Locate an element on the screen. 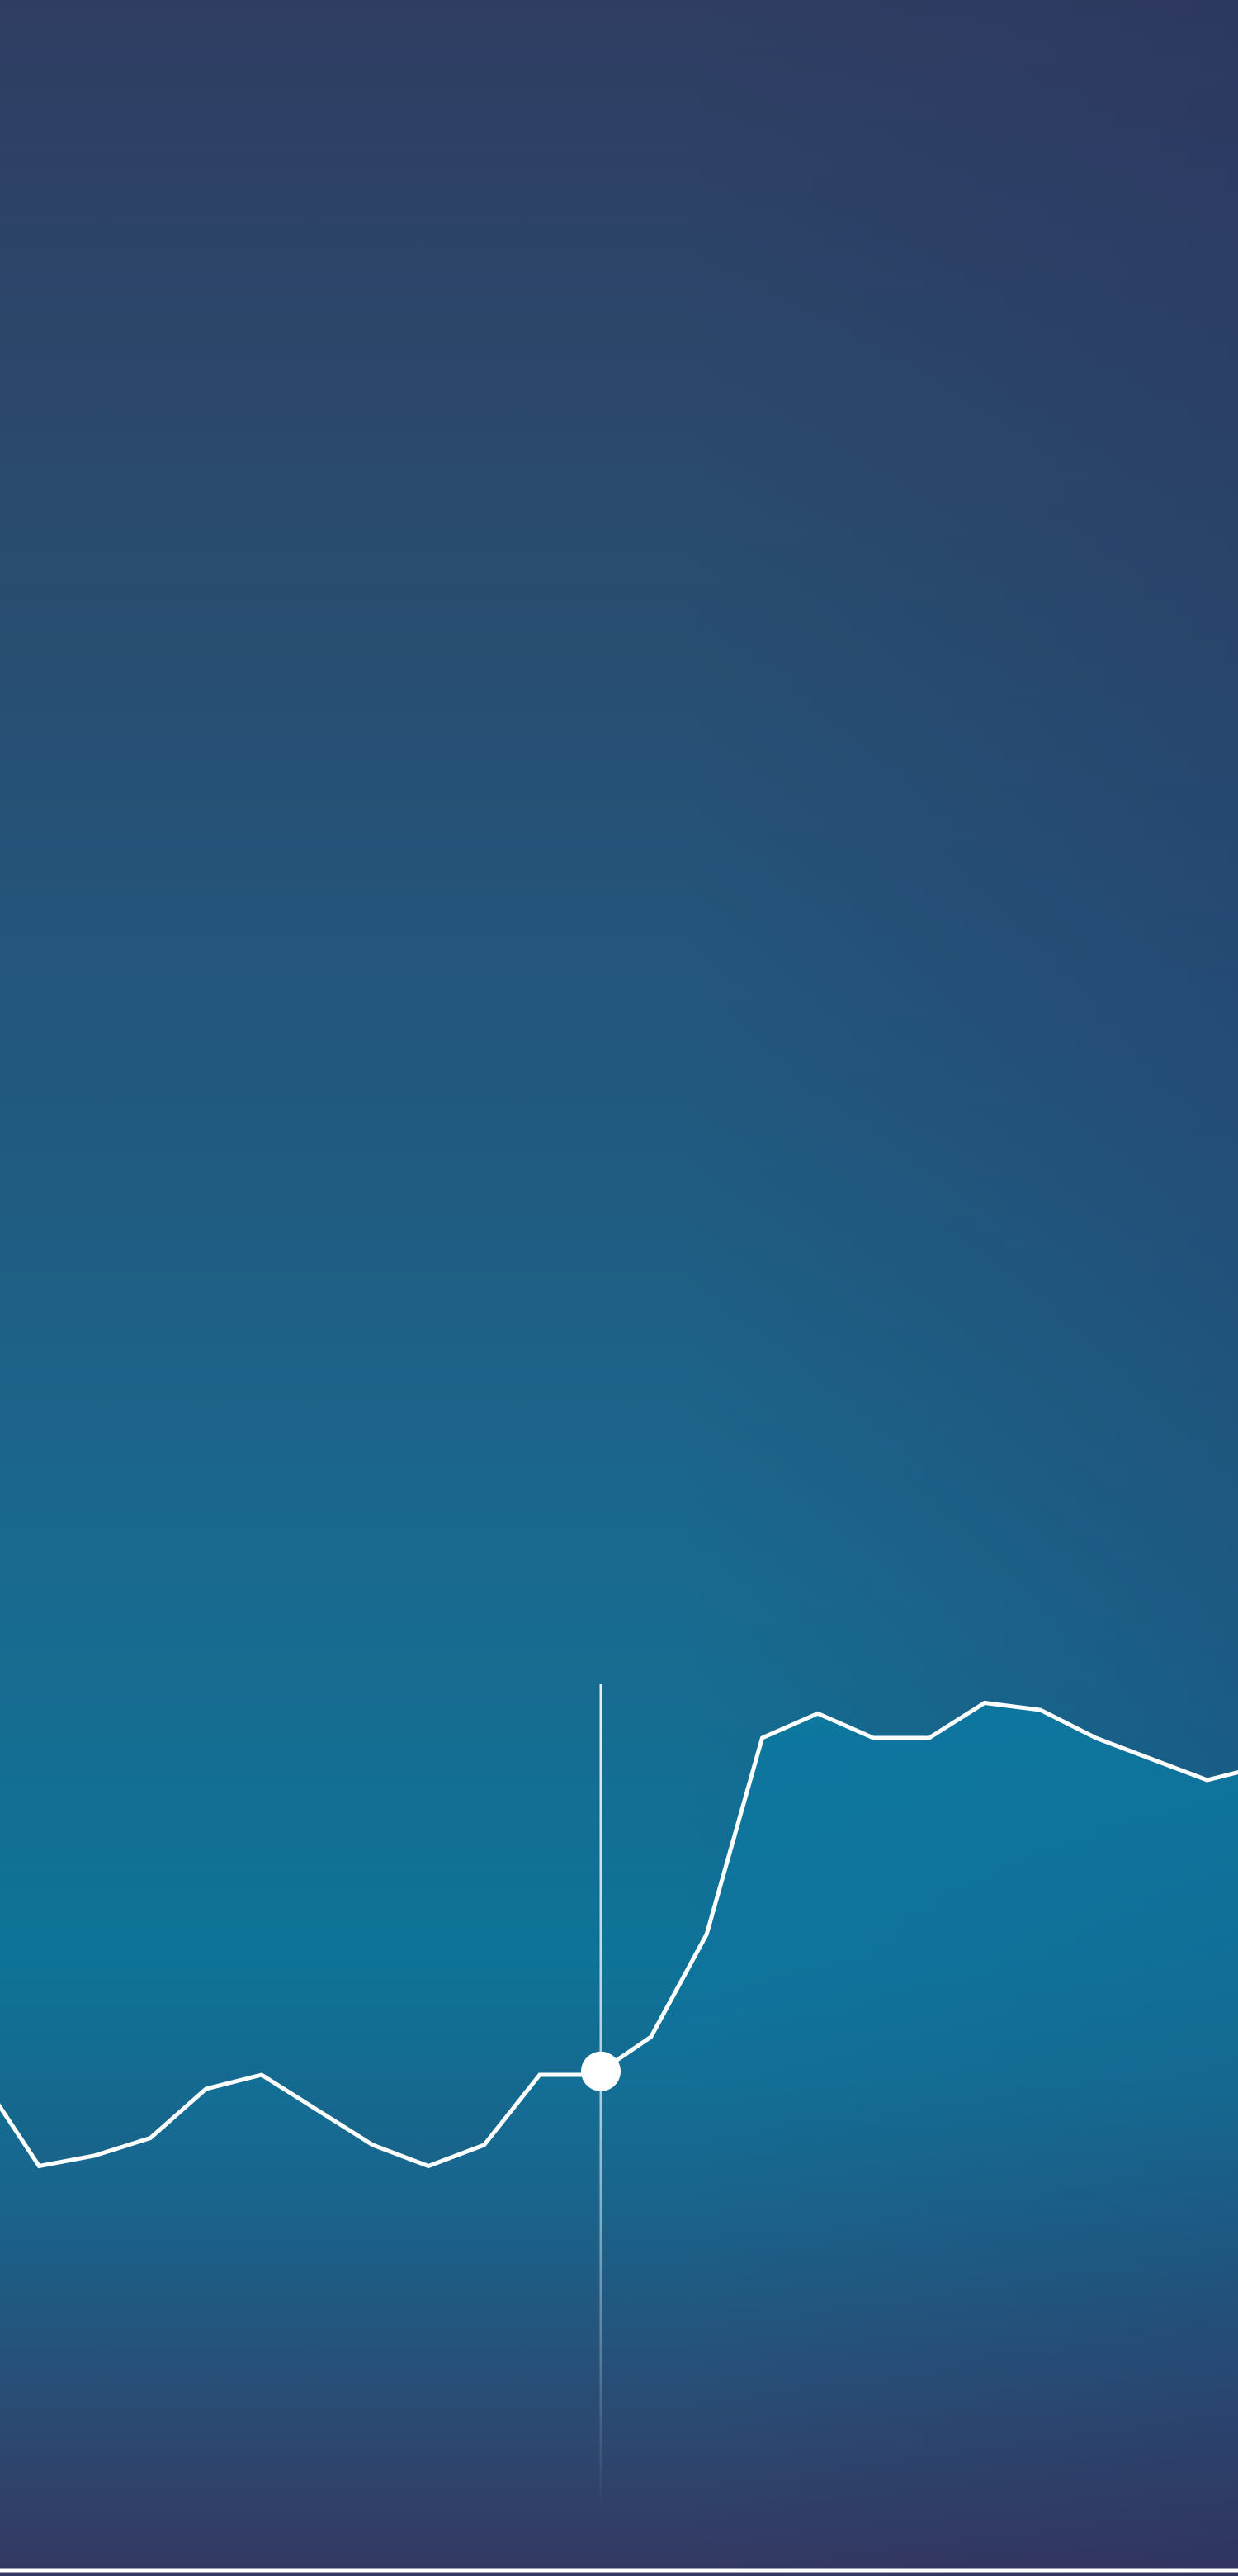 The height and width of the screenshot is (2576, 1238). cursor-line is located at coordinates (600, 2097).